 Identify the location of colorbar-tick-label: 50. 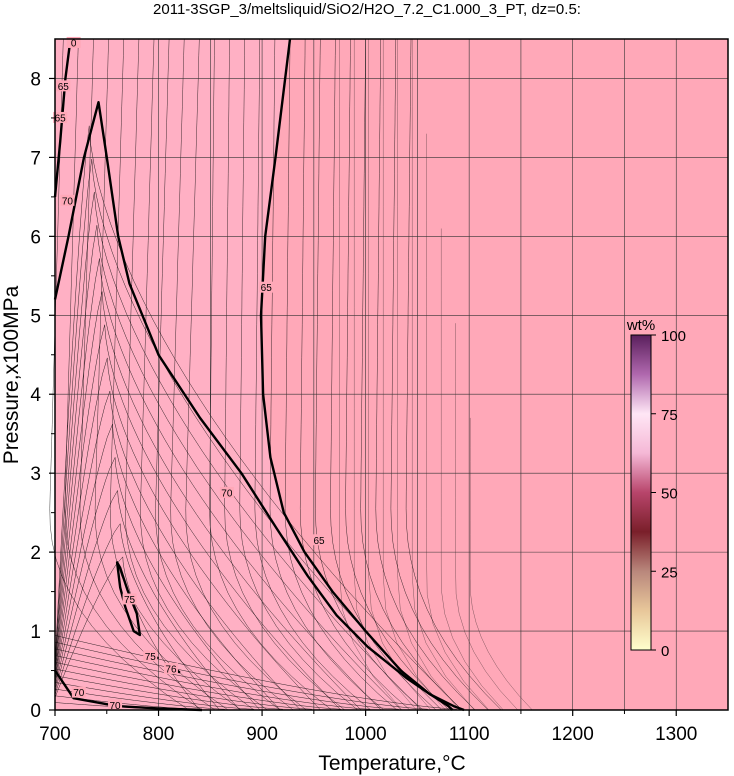
(669, 494).